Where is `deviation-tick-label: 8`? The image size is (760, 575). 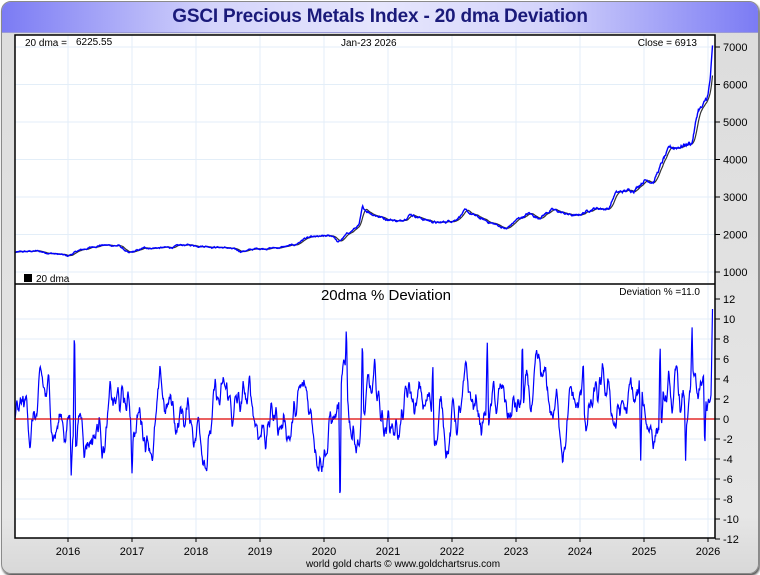 deviation-tick-label: 8 is located at coordinates (726, 340).